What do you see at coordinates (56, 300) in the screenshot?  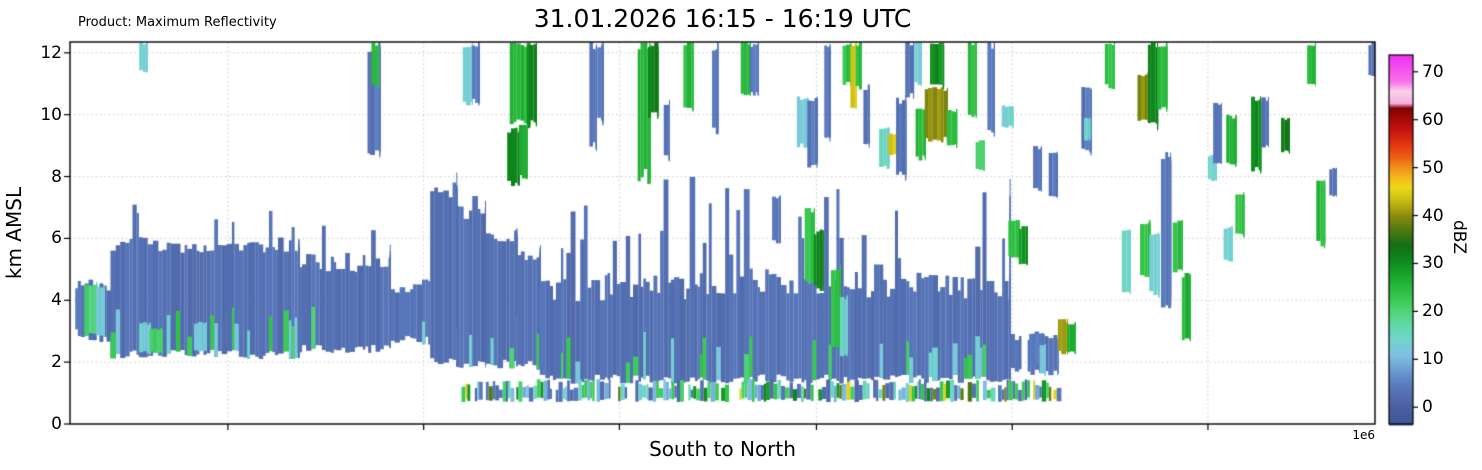 I see `y-axis-tick-label: 4` at bounding box center [56, 300].